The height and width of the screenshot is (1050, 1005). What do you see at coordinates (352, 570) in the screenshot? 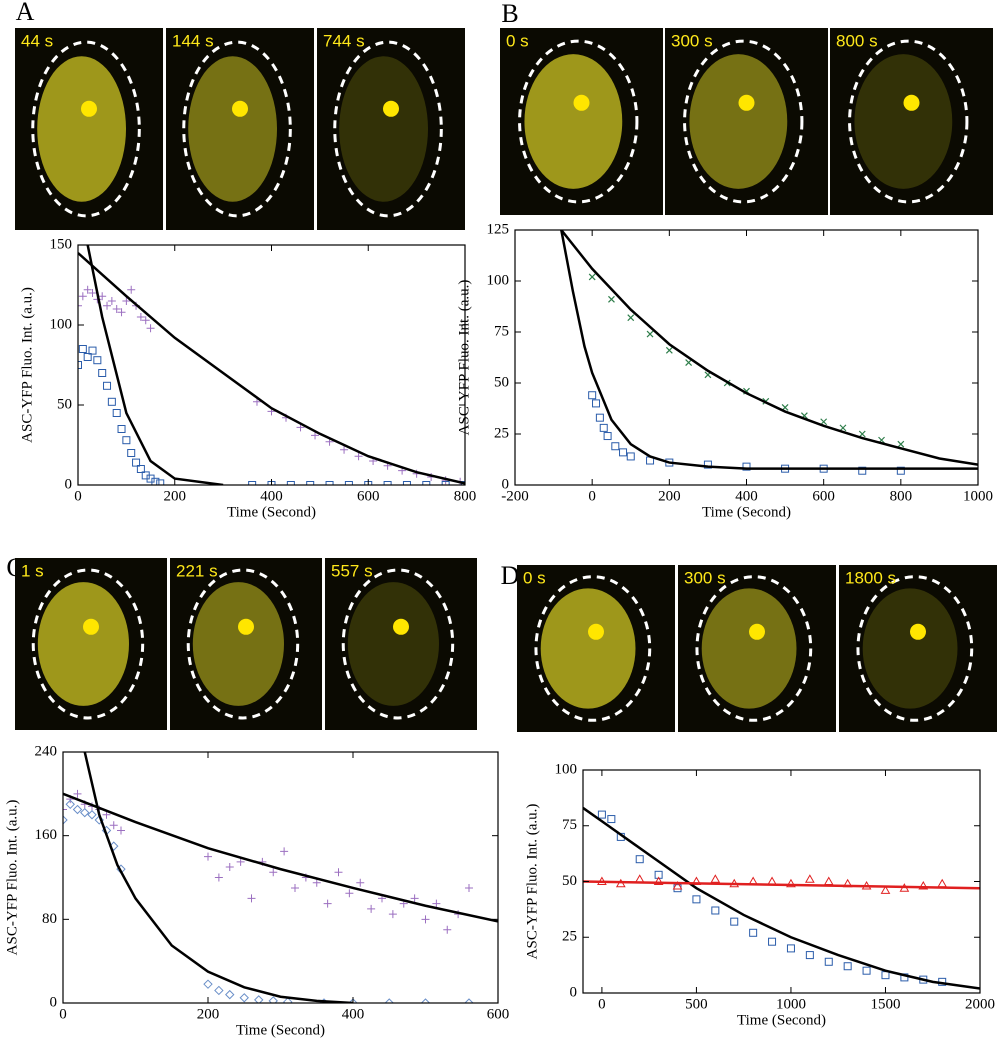
I see `image-label: 557 s` at bounding box center [352, 570].